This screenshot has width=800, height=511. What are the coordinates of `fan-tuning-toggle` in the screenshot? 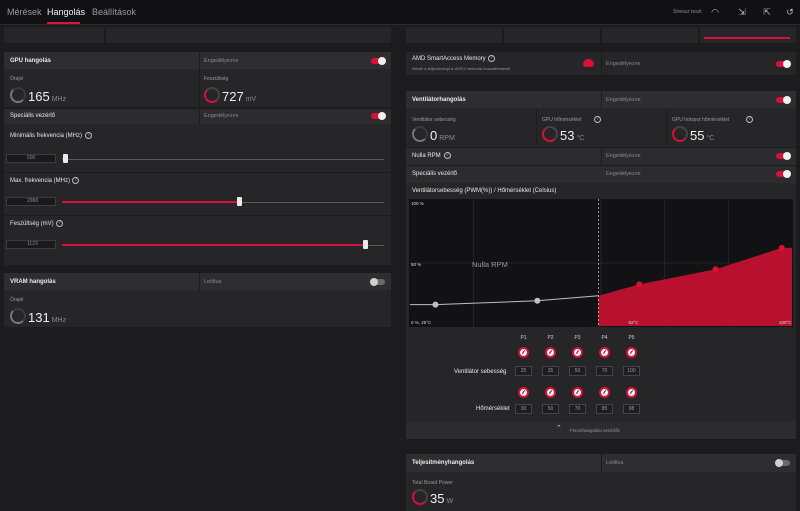 It's located at (783, 100).